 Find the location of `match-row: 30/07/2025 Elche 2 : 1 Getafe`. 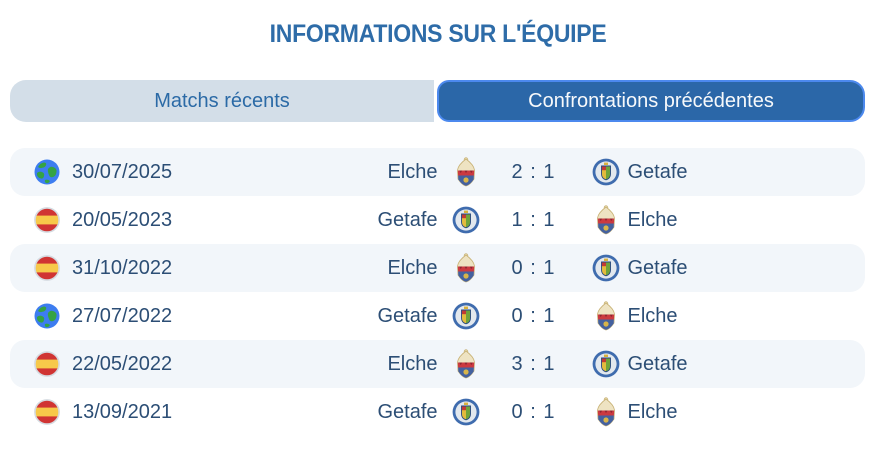

match-row: 30/07/2025 Elche 2 : 1 Getafe is located at coordinates (437, 172).